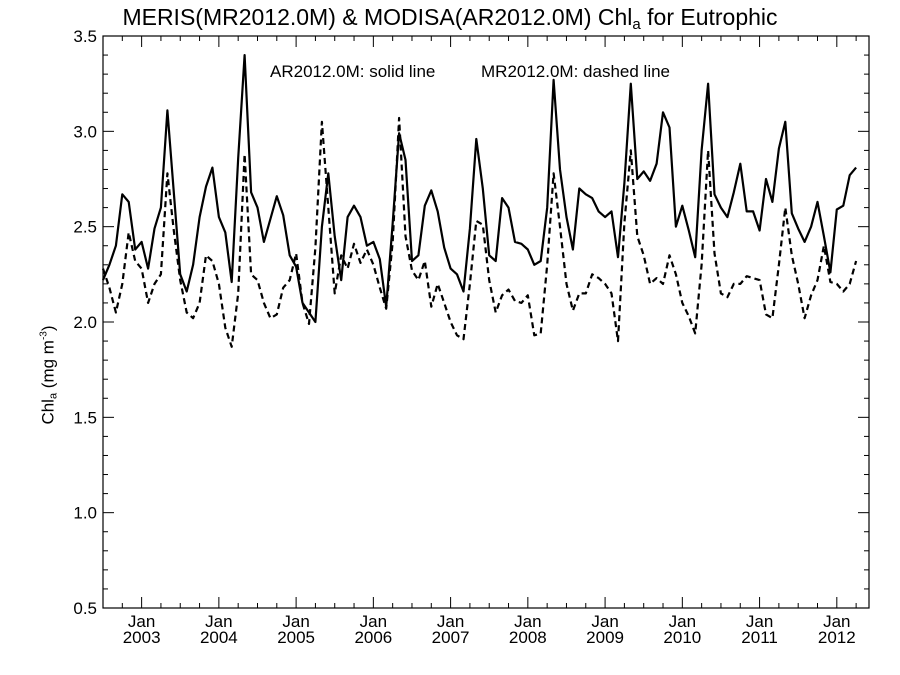 This screenshot has height=675, width=900. What do you see at coordinates (85, 36) in the screenshot?
I see `y-tick-label: 3.5` at bounding box center [85, 36].